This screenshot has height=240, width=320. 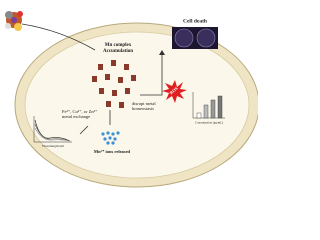 What do you see at coordinates (112, 151) in the screenshot?
I see `label: Mn²⁺ ions released` at bounding box center [112, 151].